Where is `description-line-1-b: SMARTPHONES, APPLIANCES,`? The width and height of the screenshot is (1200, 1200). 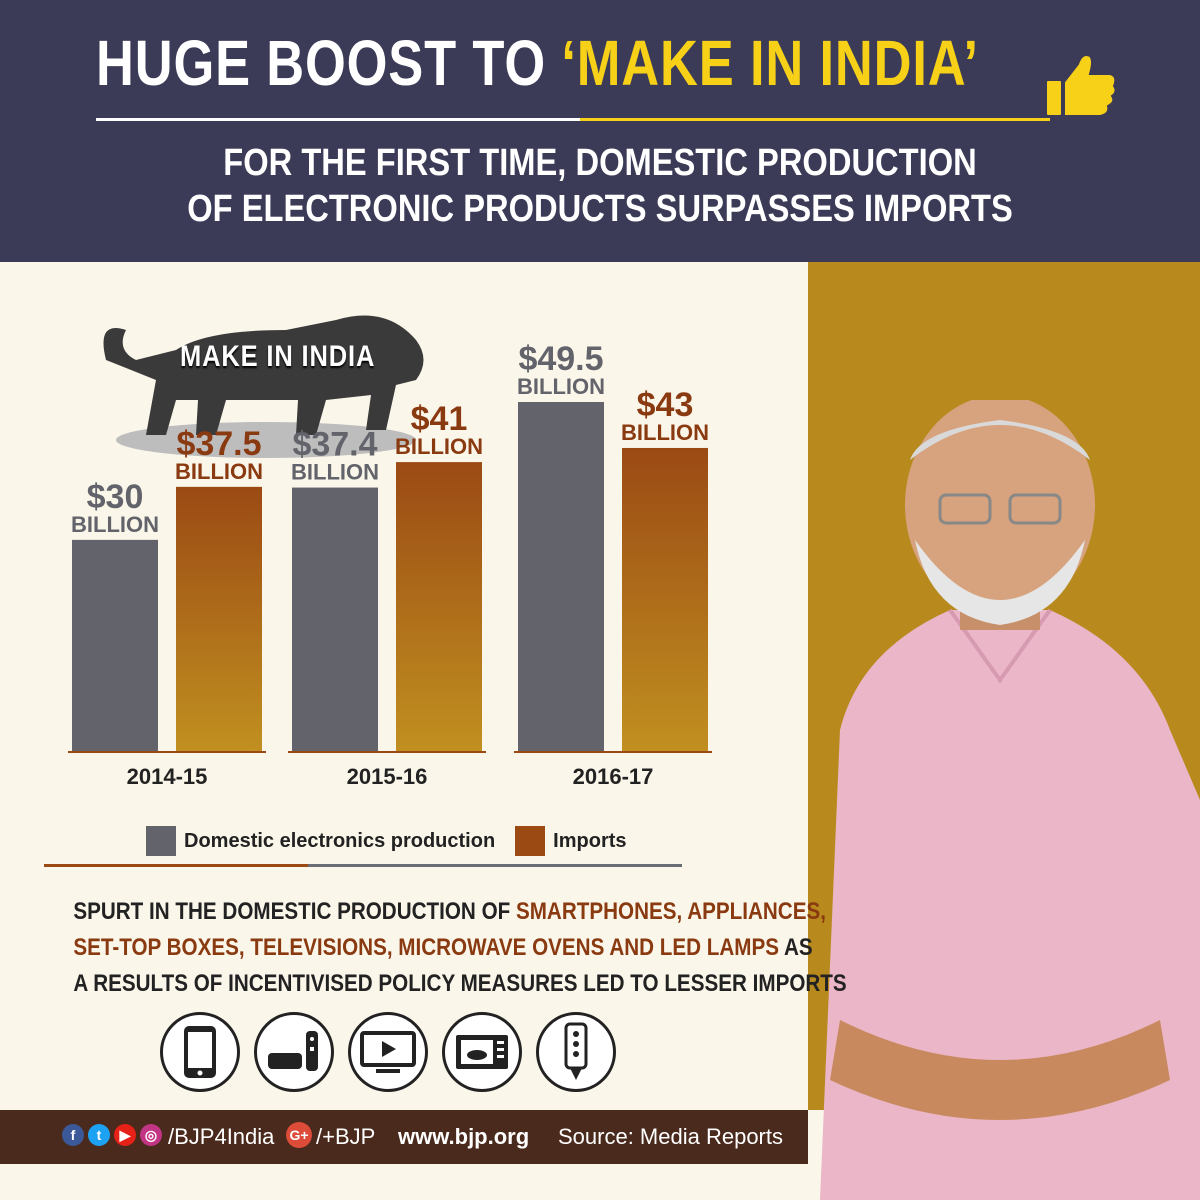
description-line-1-b: SMARTPHONES, APPLIANCES, is located at coordinates (670, 911).